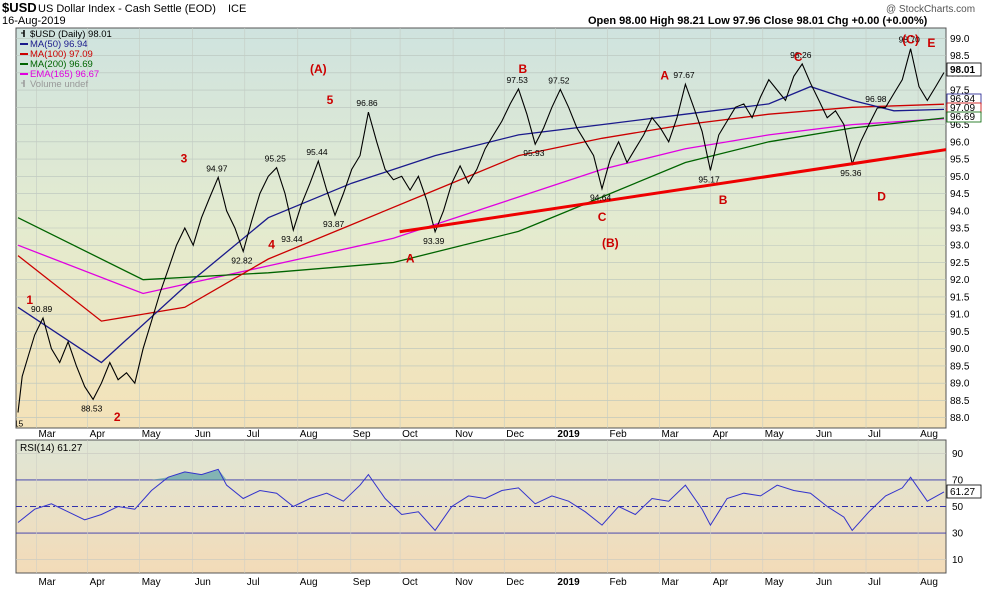  I want to click on ma-value-badge, so click(964, 117).